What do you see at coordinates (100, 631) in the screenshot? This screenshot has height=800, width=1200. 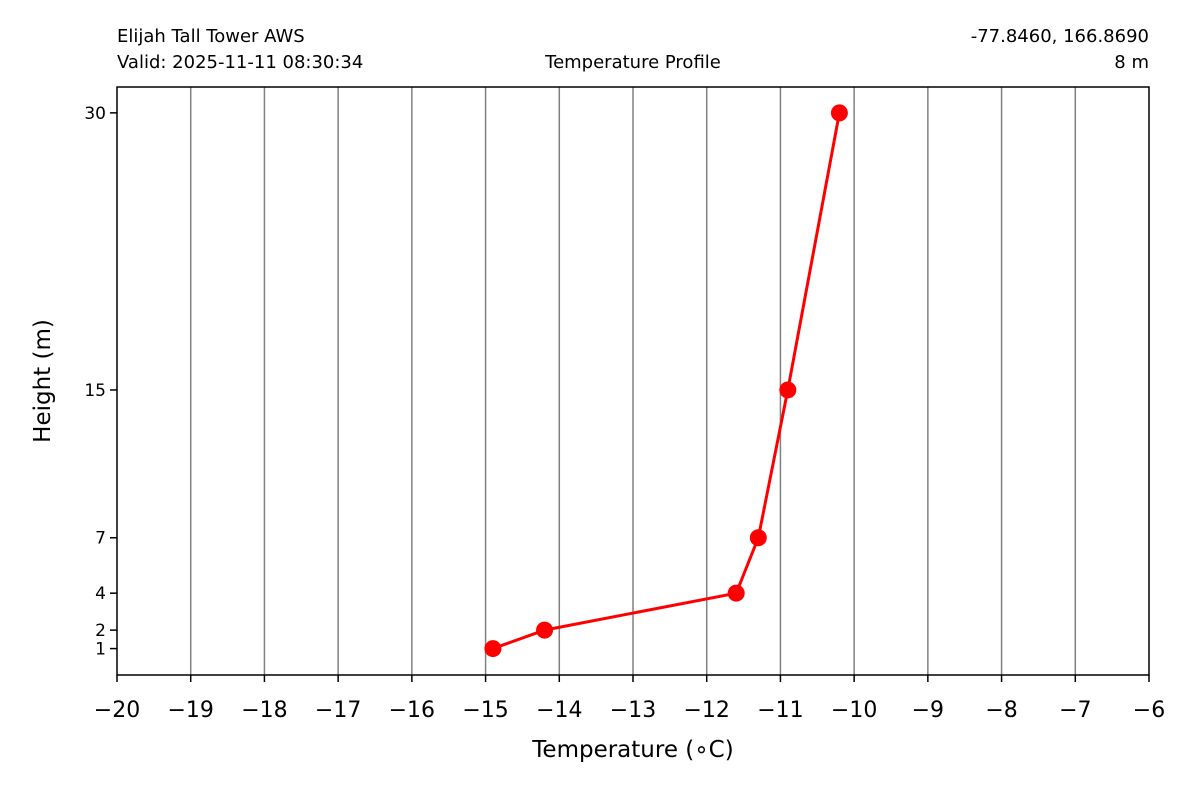 I see `y-tick-label: 2` at bounding box center [100, 631].